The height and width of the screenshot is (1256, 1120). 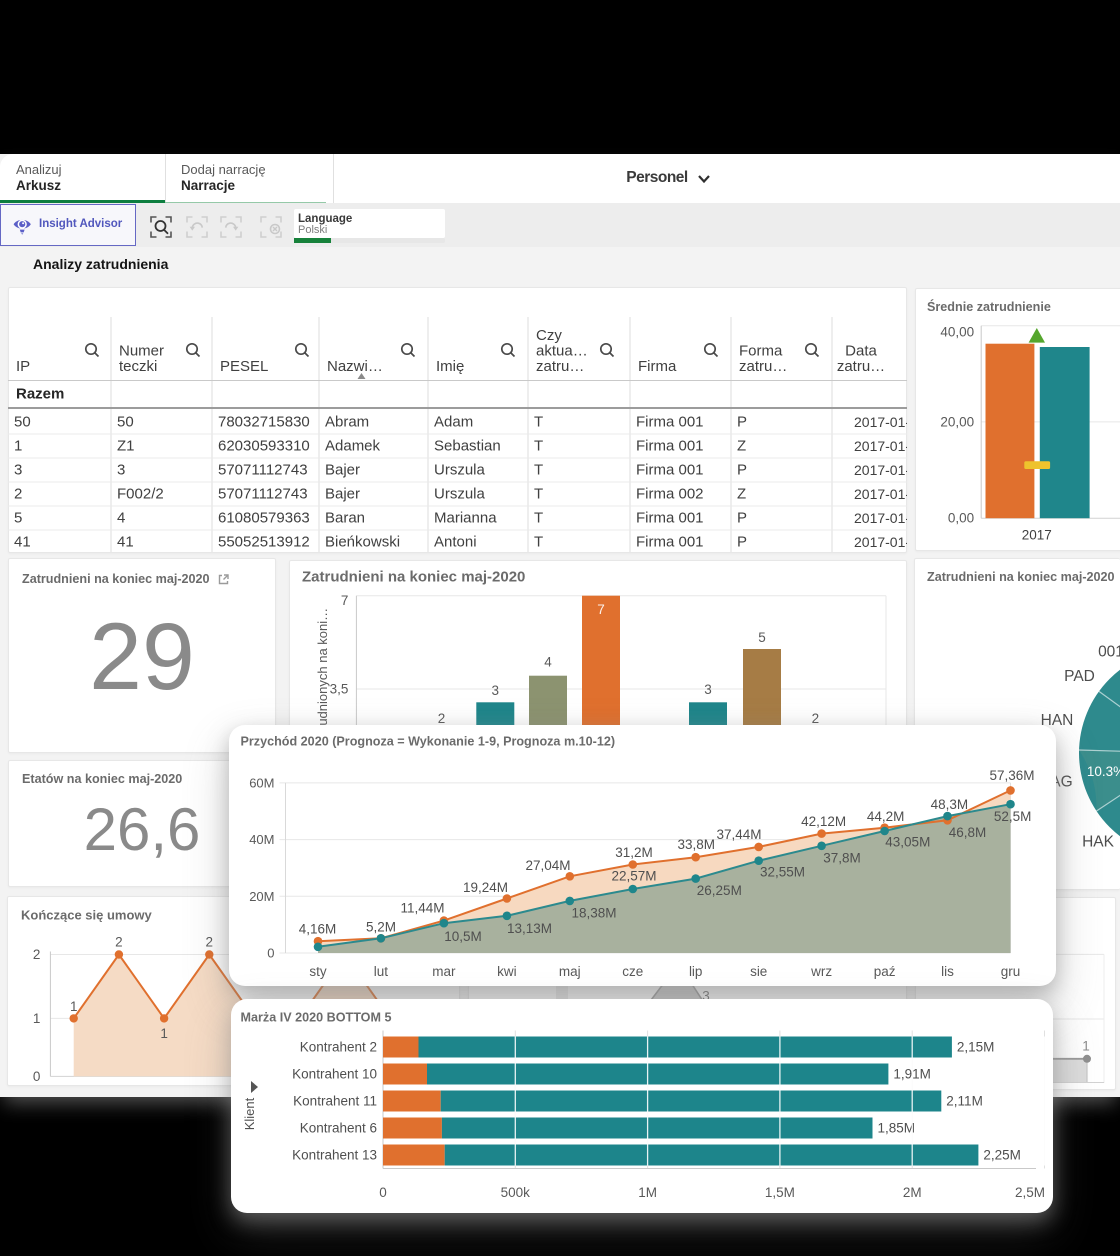 What do you see at coordinates (463, 936) in the screenshot?
I see `svg-text: 10,5M` at bounding box center [463, 936].